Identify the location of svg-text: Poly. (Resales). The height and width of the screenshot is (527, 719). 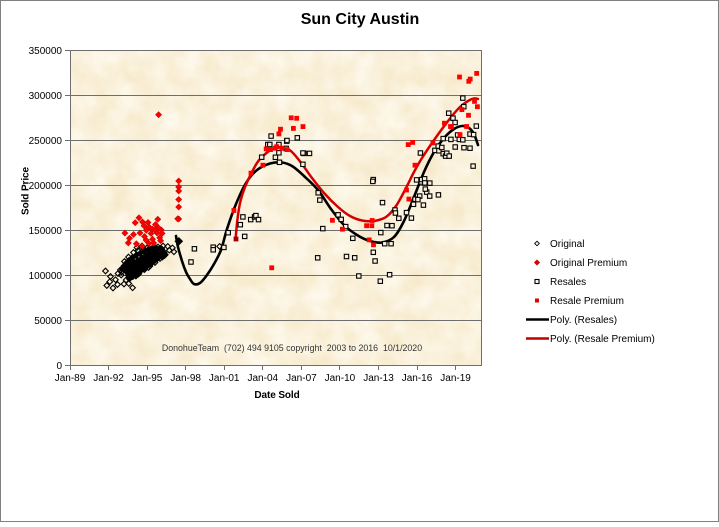
(583, 320).